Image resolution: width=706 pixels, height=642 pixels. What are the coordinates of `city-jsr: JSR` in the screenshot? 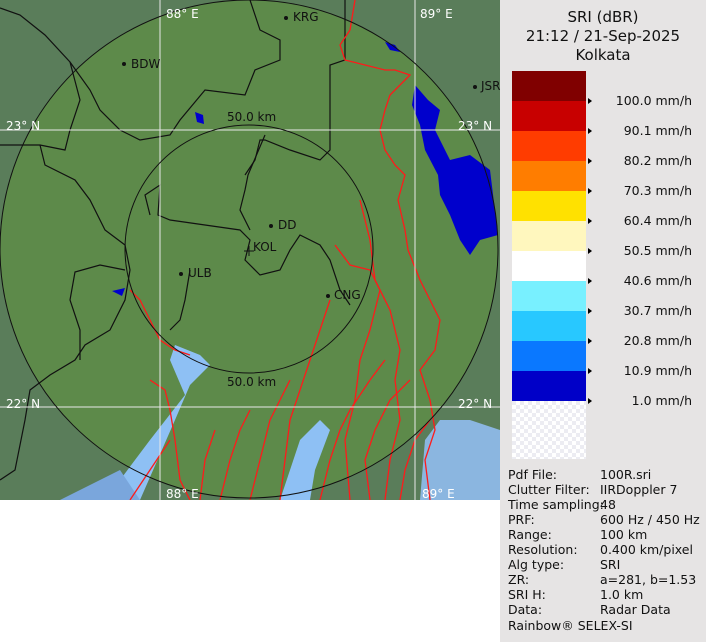 It's located at (490, 86).